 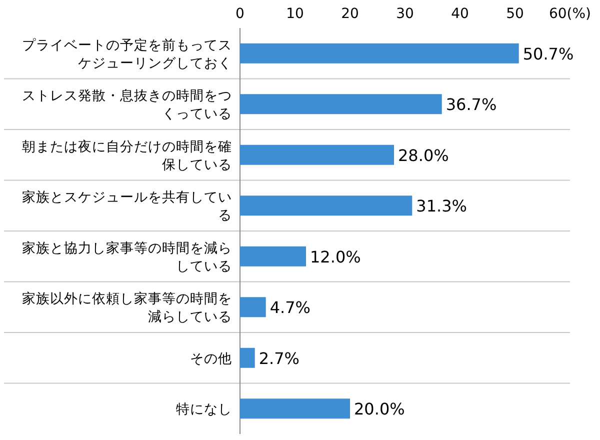 I want to click on data-label: 36.7%, so click(x=471, y=104).